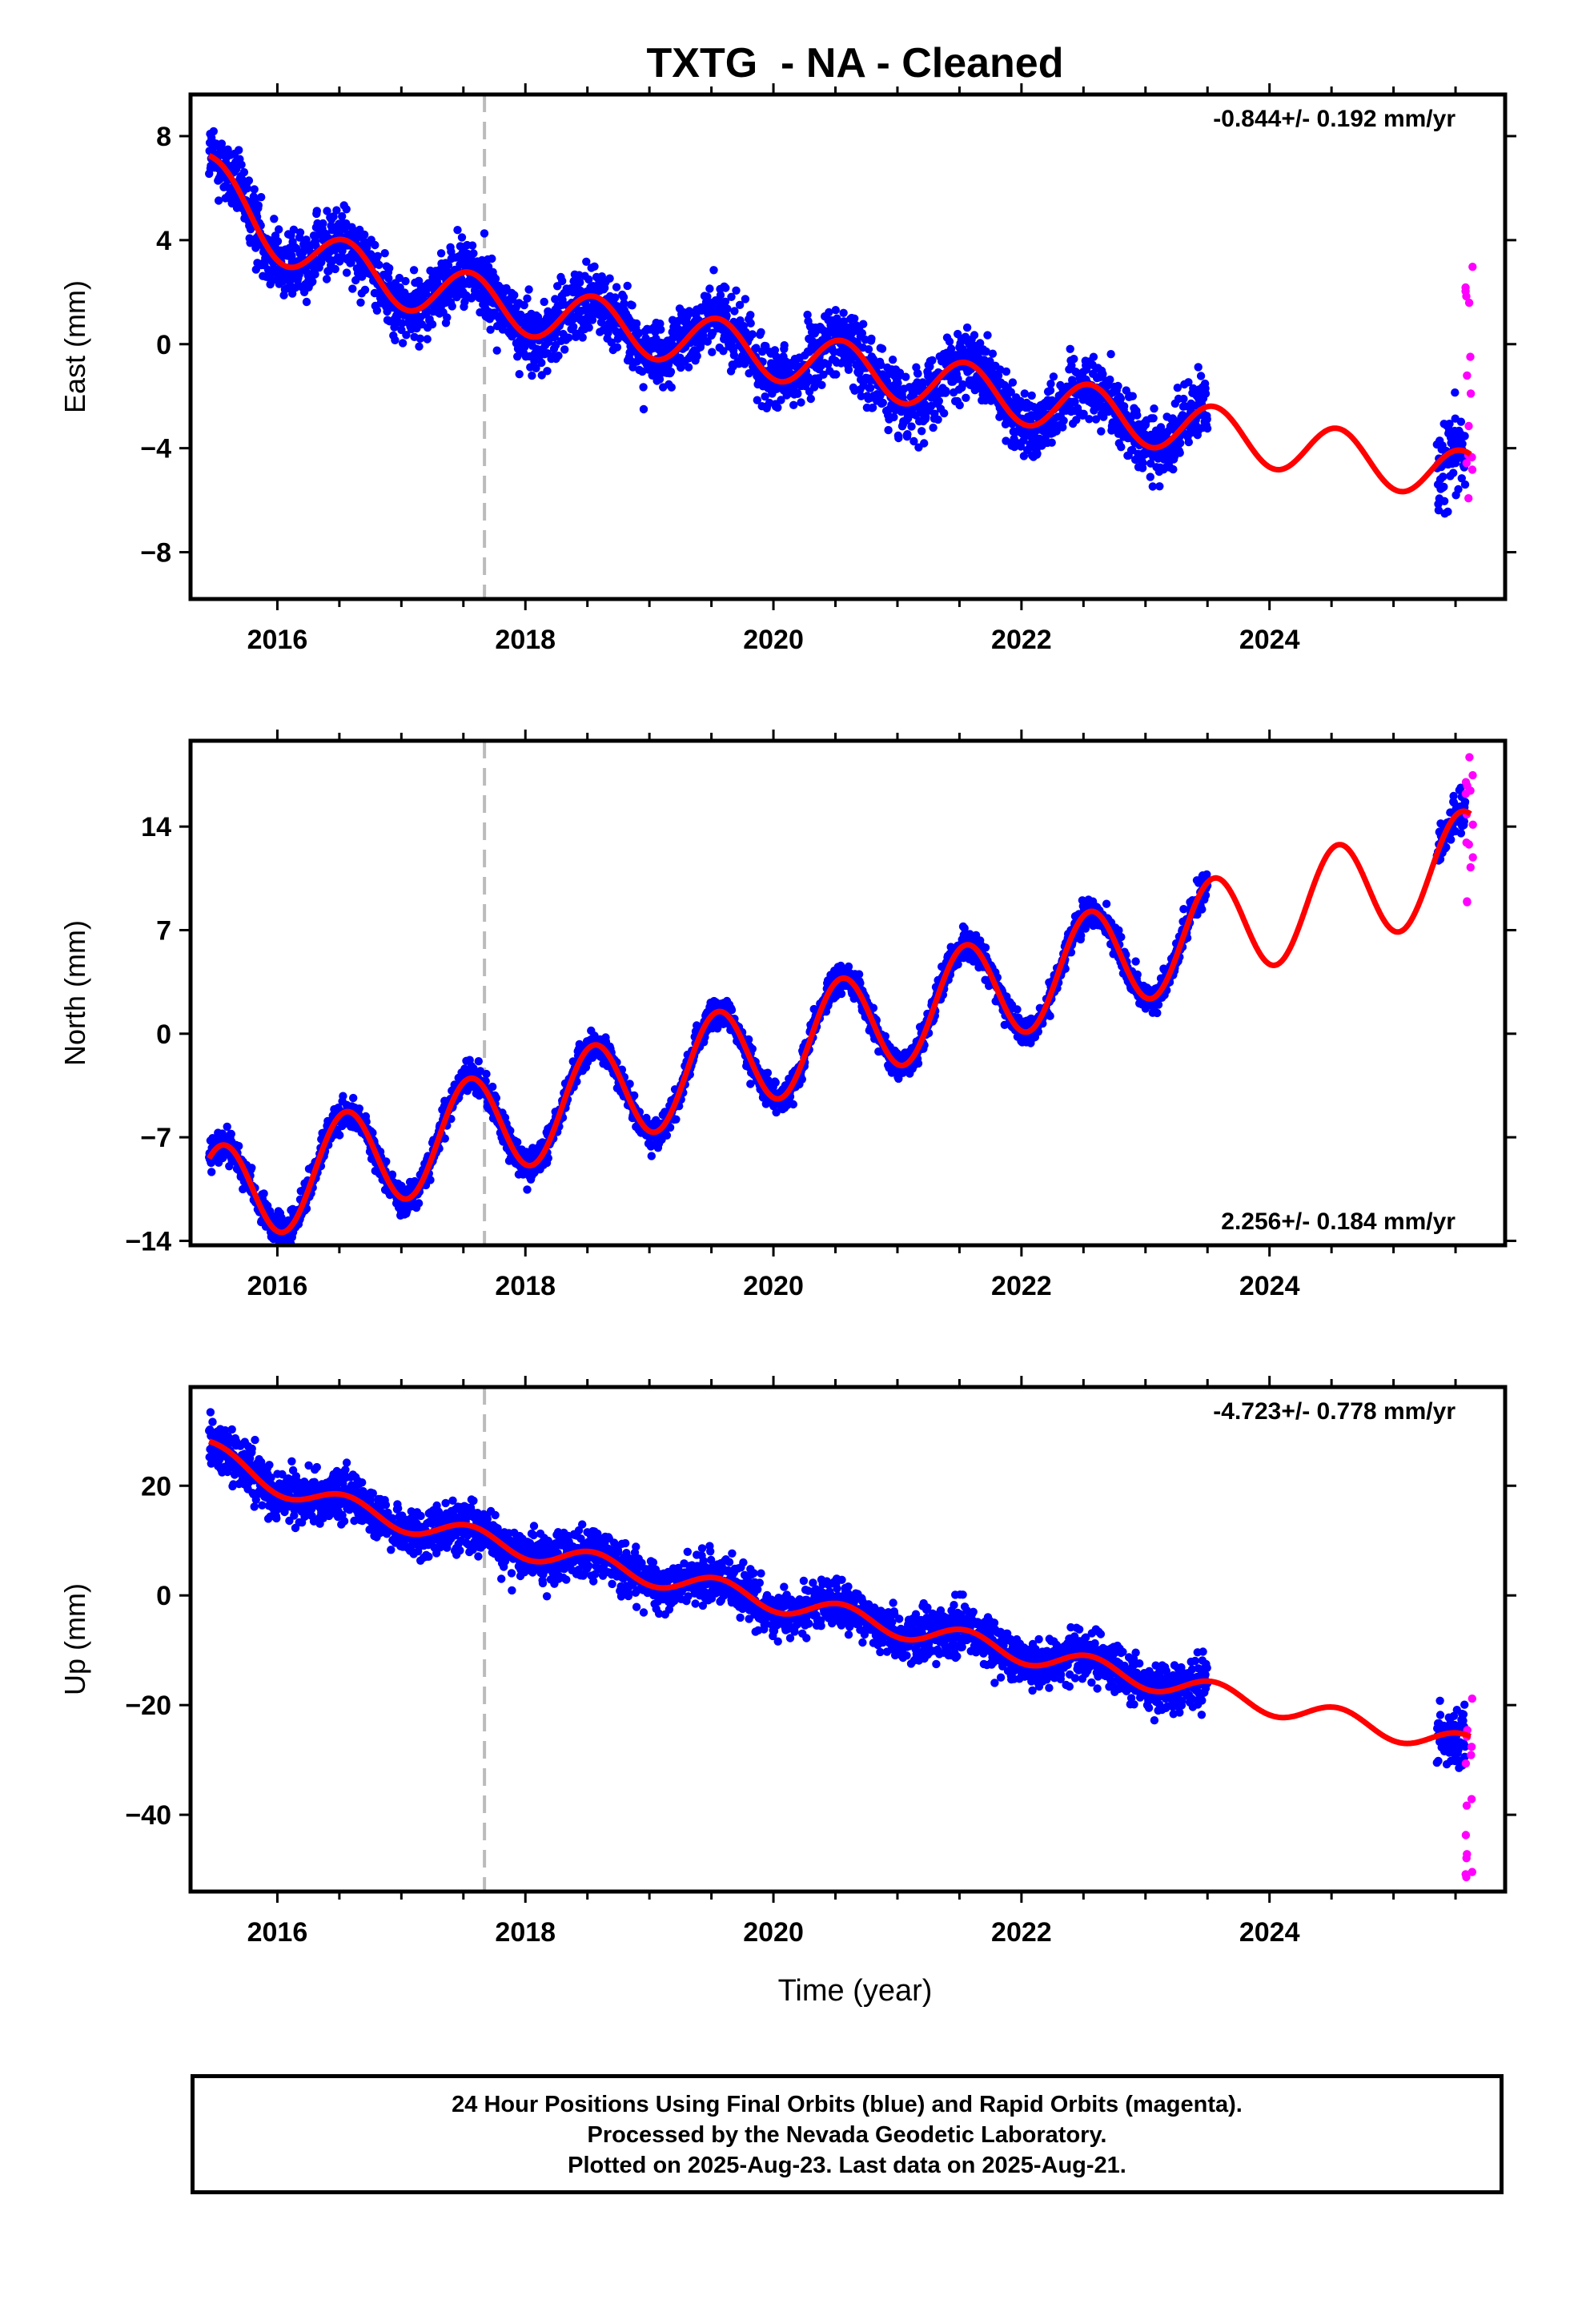  What do you see at coordinates (840, 324) in the screenshot?
I see `model-fit-curve-east` at bounding box center [840, 324].